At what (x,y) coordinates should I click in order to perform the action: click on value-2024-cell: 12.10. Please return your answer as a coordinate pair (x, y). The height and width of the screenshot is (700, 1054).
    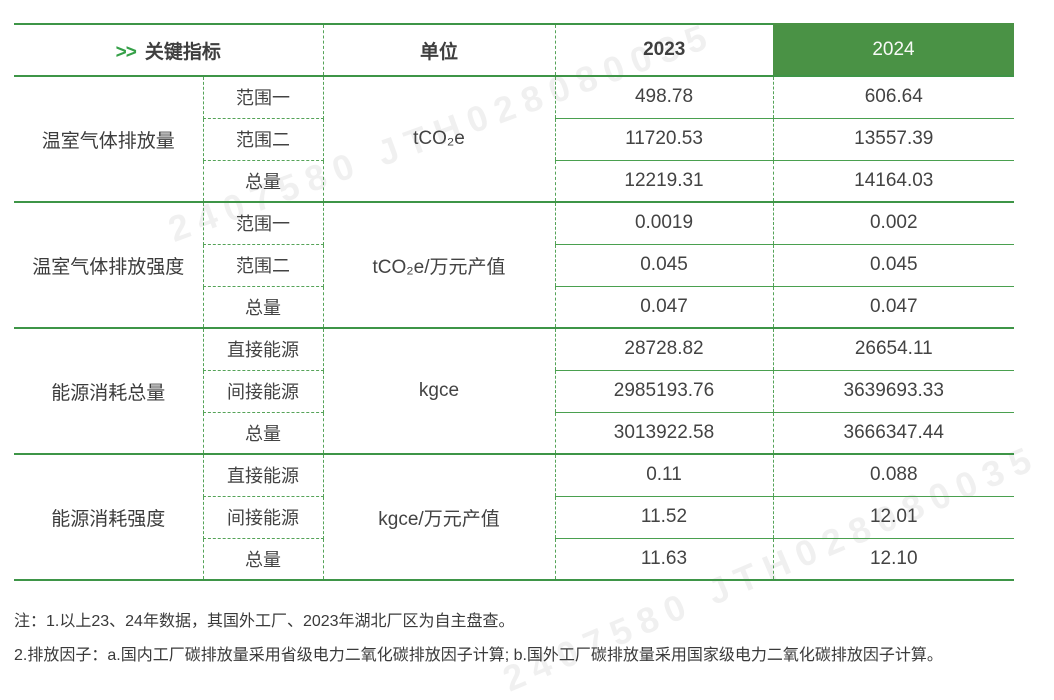
    Looking at the image, I should click on (893, 559).